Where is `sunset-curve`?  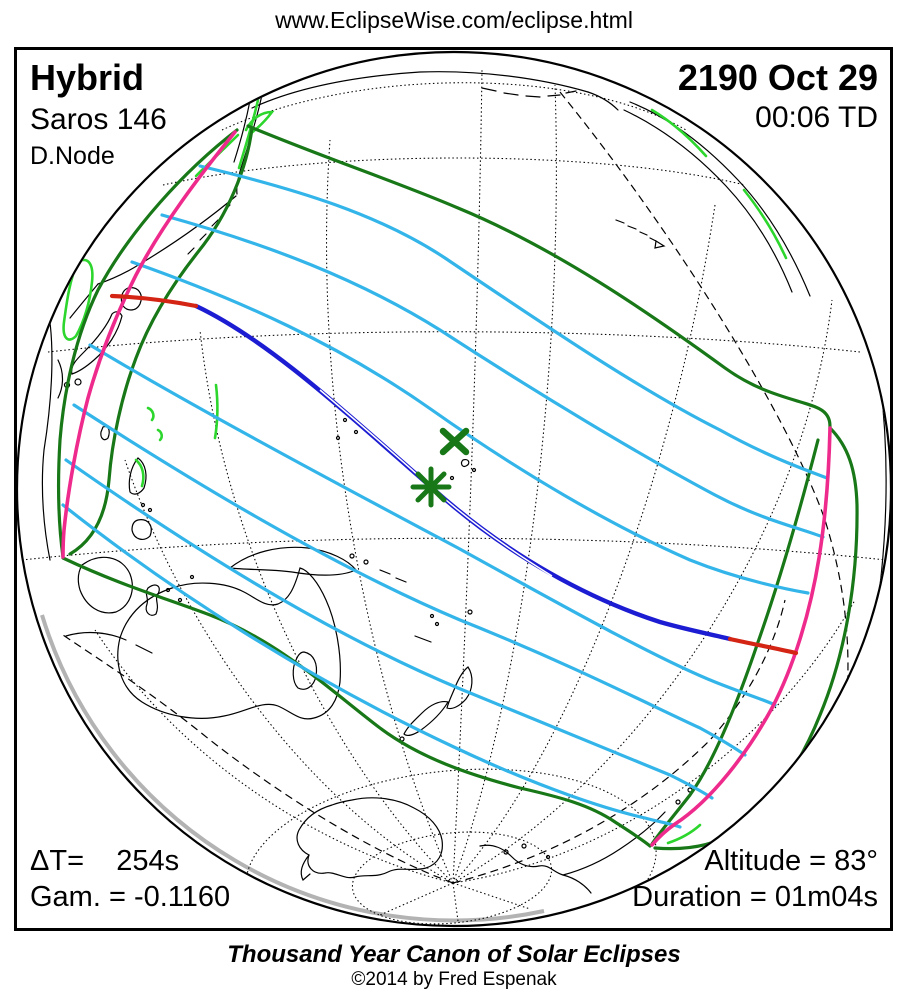 sunset-curve is located at coordinates (741, 636).